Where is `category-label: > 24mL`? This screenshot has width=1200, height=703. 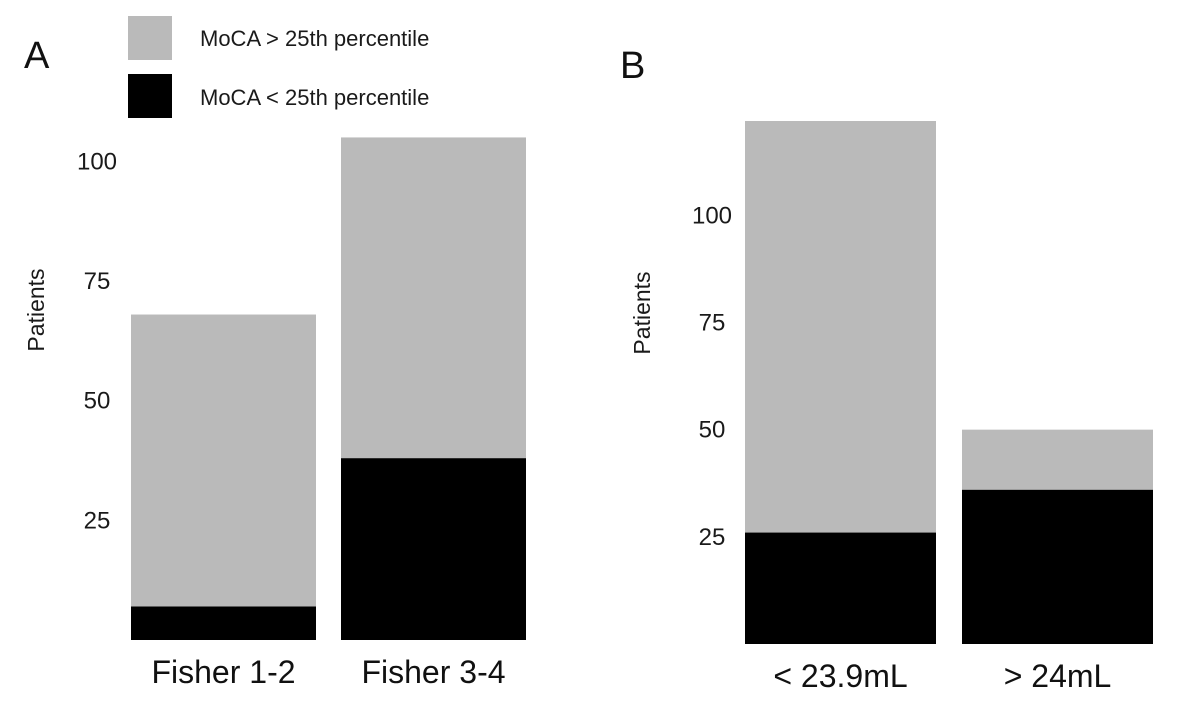
category-label: > 24mL is located at coordinates (1058, 676).